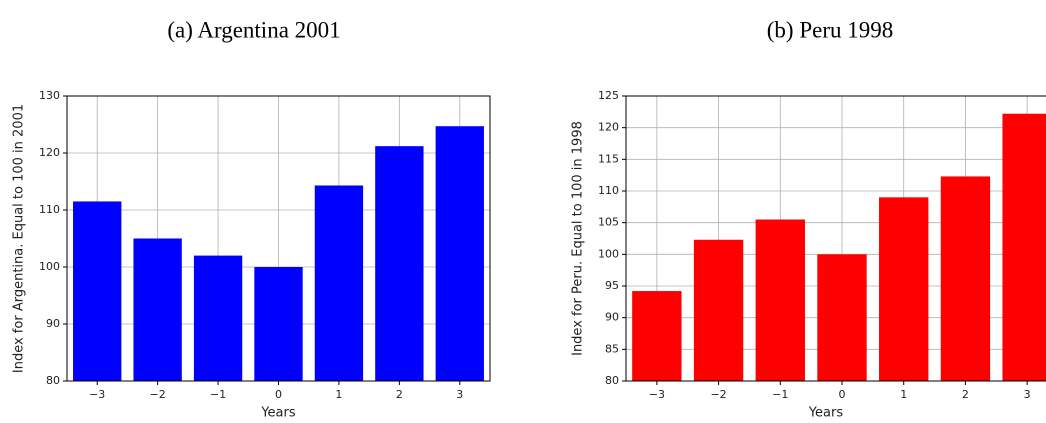 This screenshot has height=423, width=1046. What do you see at coordinates (608, 158) in the screenshot?
I see `y-tick-label: 115` at bounding box center [608, 158].